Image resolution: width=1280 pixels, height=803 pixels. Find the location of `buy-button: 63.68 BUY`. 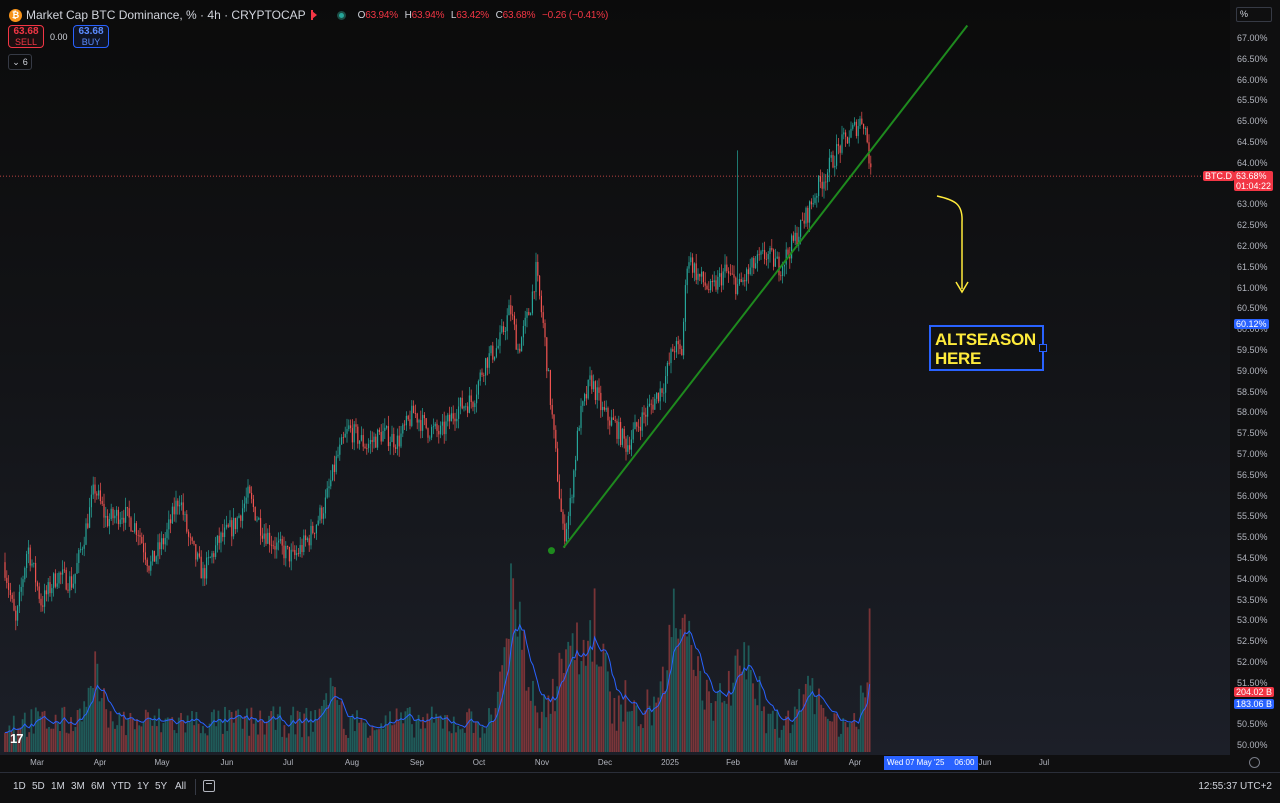

buy-button: 63.68 BUY is located at coordinates (91, 36).